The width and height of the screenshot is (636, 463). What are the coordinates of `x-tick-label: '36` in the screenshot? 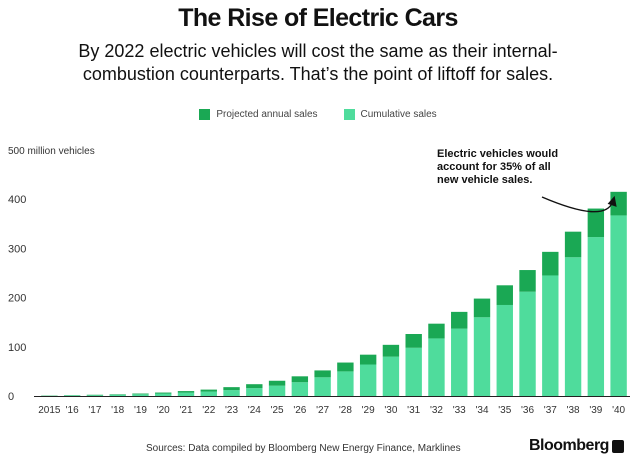 It's located at (527, 410).